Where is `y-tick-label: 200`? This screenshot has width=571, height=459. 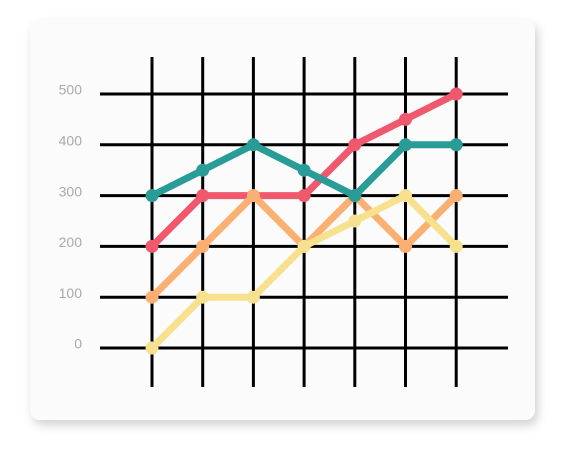 y-tick-label: 200 is located at coordinates (71, 242).